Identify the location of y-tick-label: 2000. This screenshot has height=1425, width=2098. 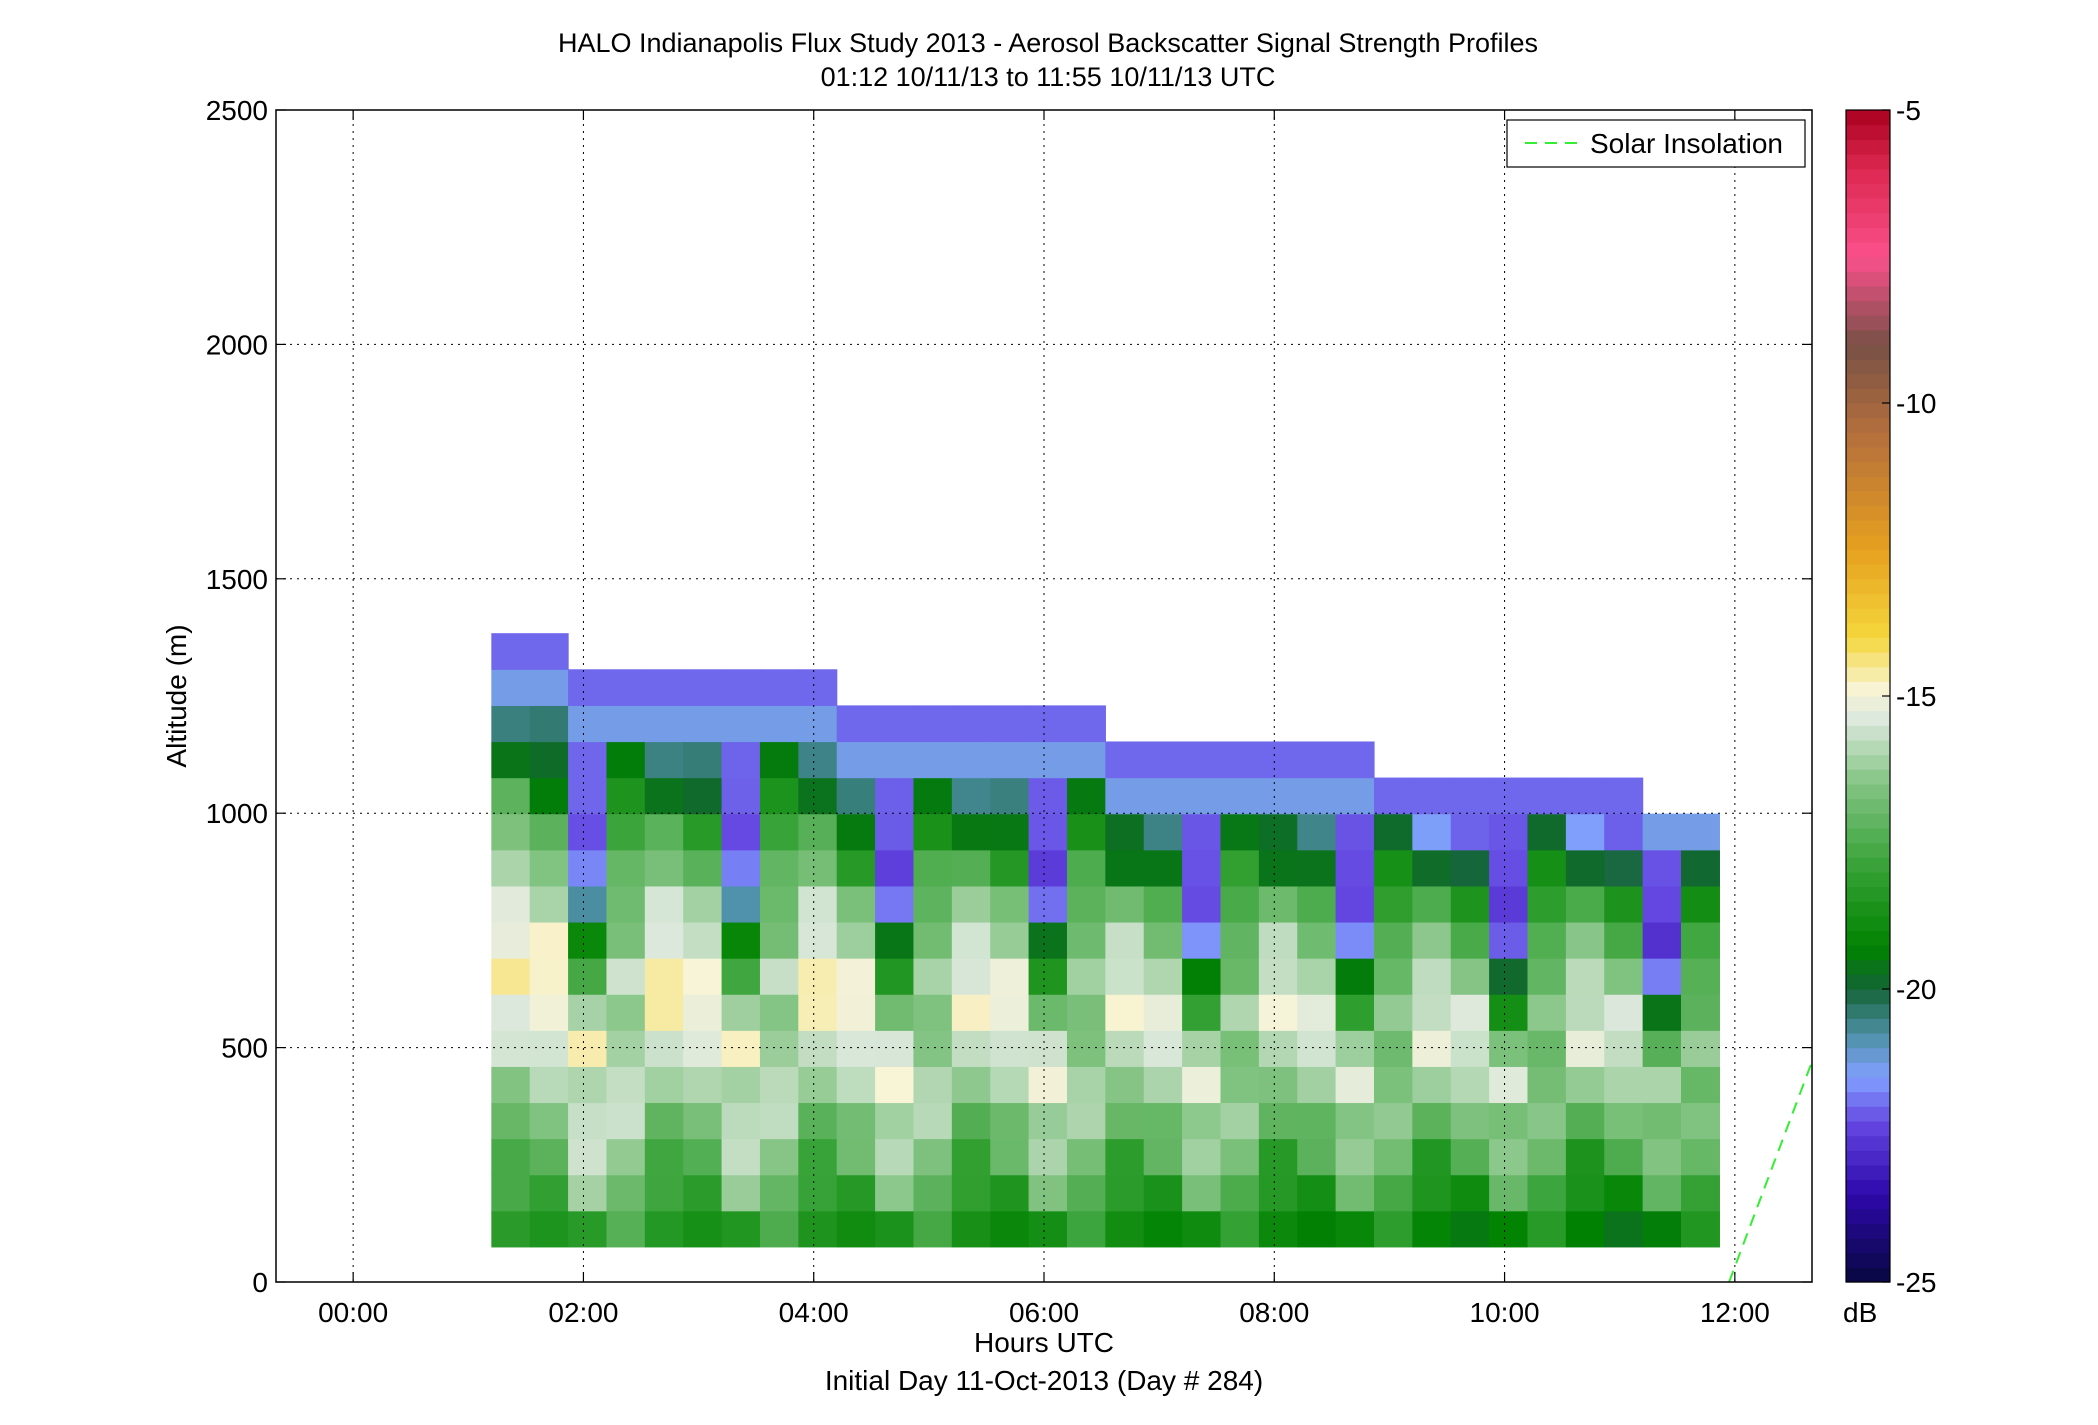
(237, 344).